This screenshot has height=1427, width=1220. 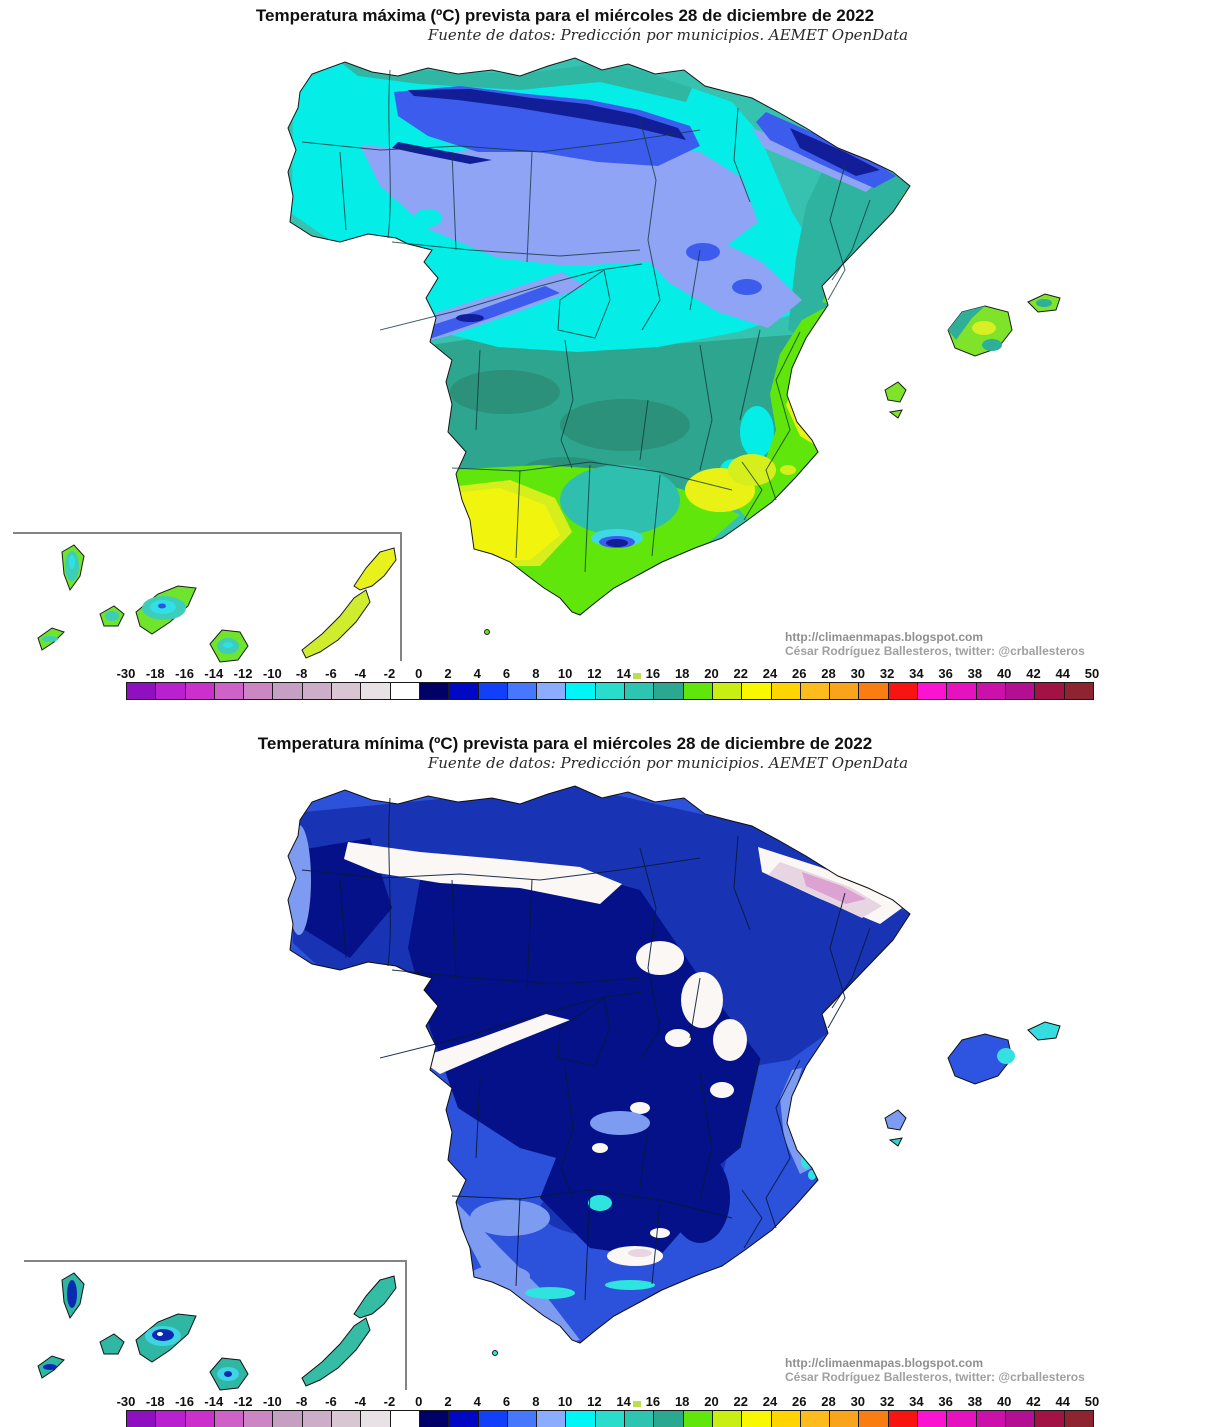 I want to click on pink-pyrenees, so click(x=834, y=888).